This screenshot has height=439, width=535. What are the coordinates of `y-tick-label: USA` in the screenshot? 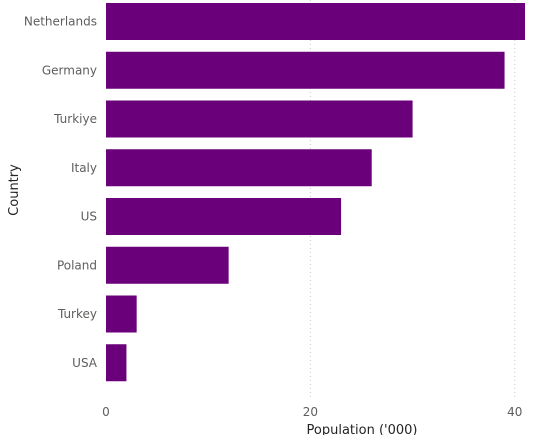 It's located at (85, 363).